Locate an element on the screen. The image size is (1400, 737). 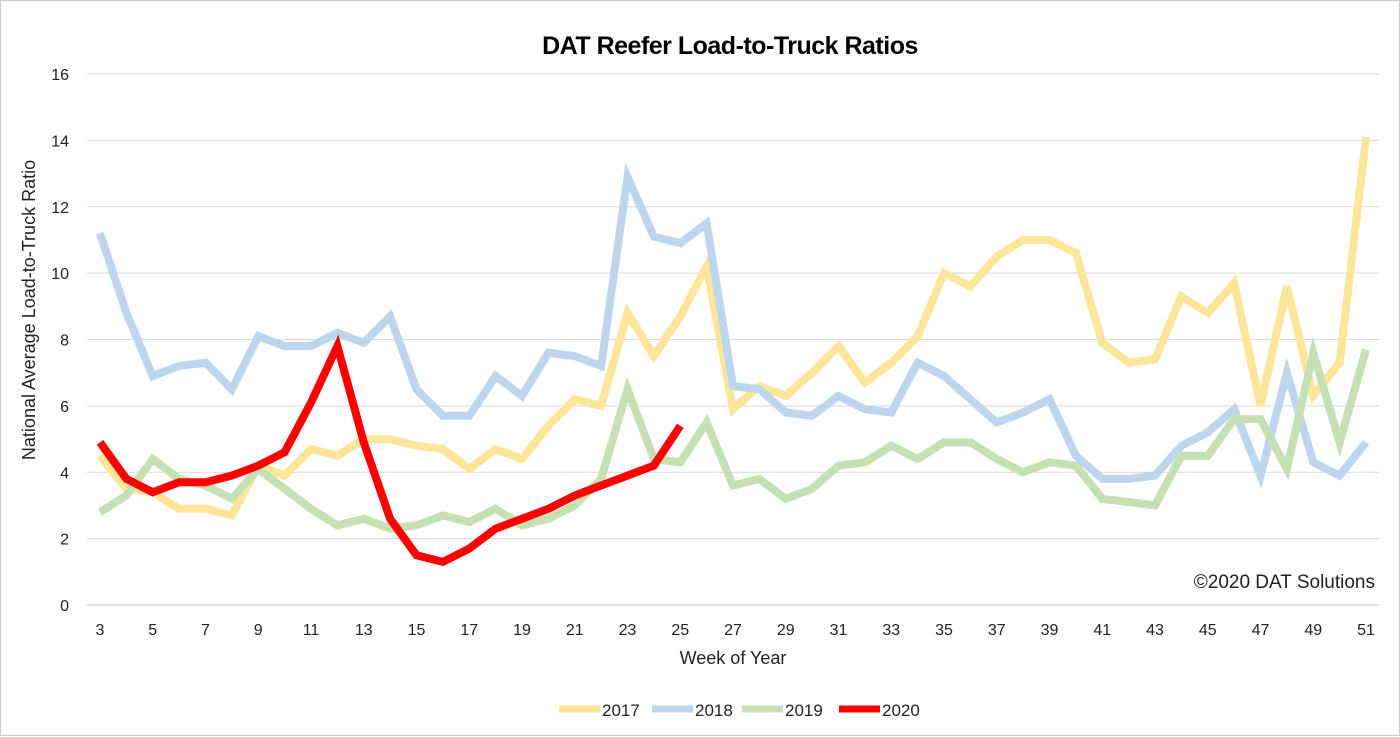
x-tick-label: 5 is located at coordinates (152, 630).